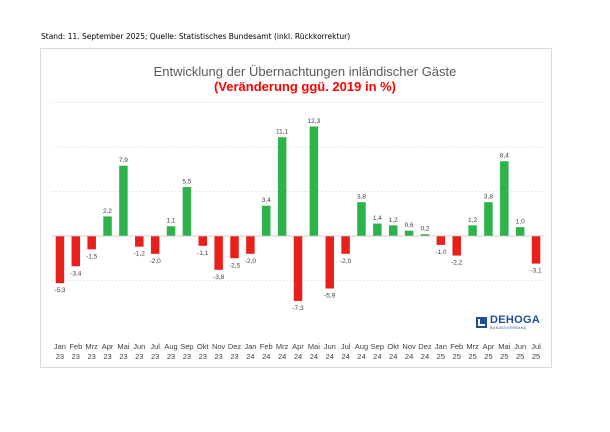  I want to click on data-label: 1,0, so click(520, 222).